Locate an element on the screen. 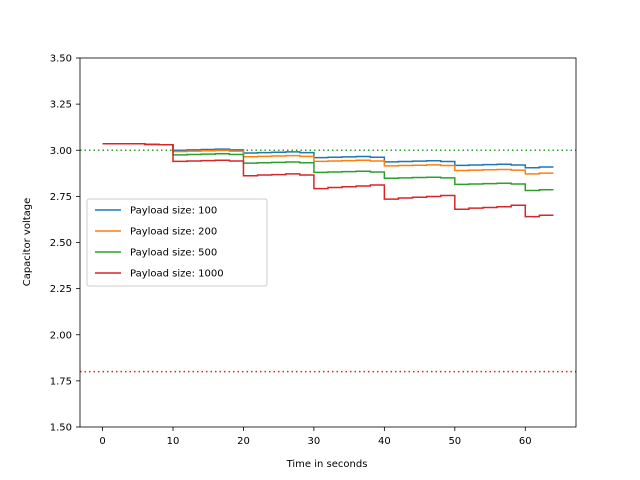  legend-label-3: Payload size: 500 is located at coordinates (173, 253).